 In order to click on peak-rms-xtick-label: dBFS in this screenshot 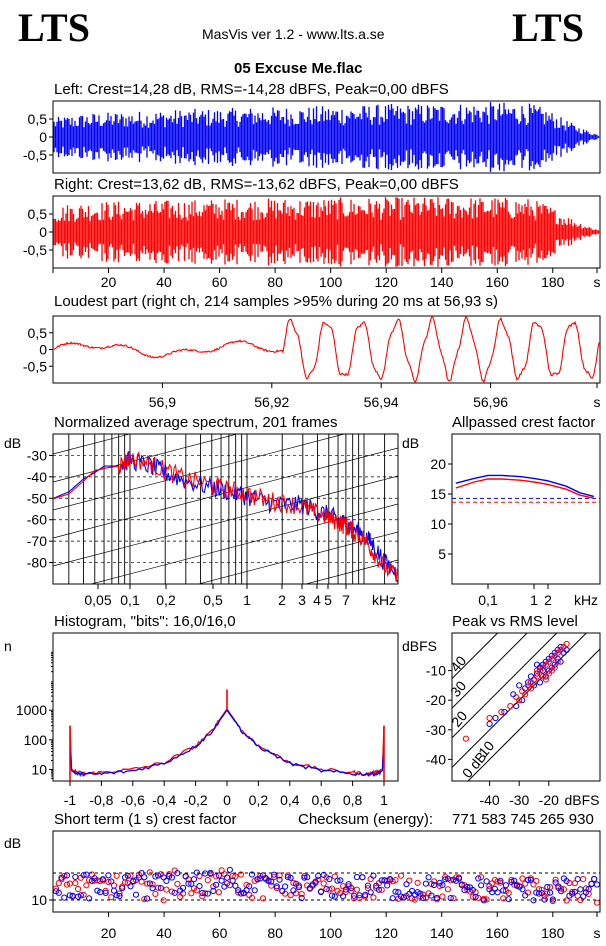, I will do `click(581, 800)`.